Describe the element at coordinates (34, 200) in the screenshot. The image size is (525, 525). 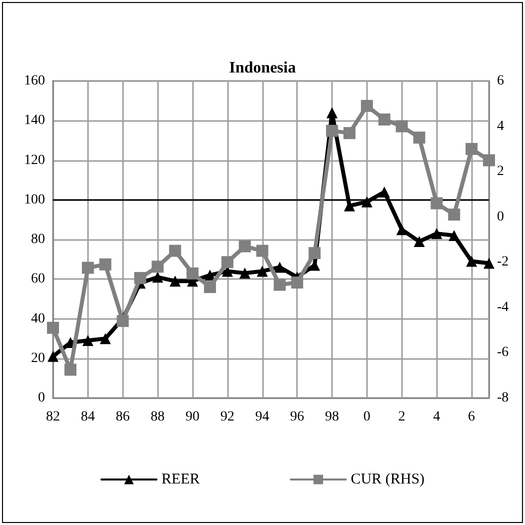
I see `y-tick-label: 100` at that location.